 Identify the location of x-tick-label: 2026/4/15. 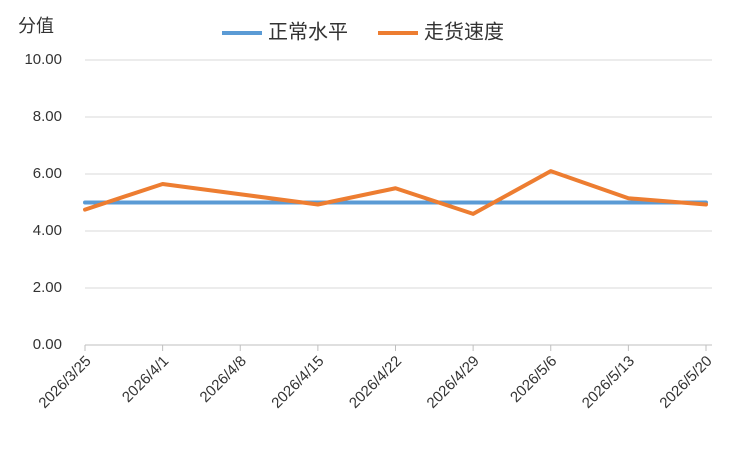
(297, 382).